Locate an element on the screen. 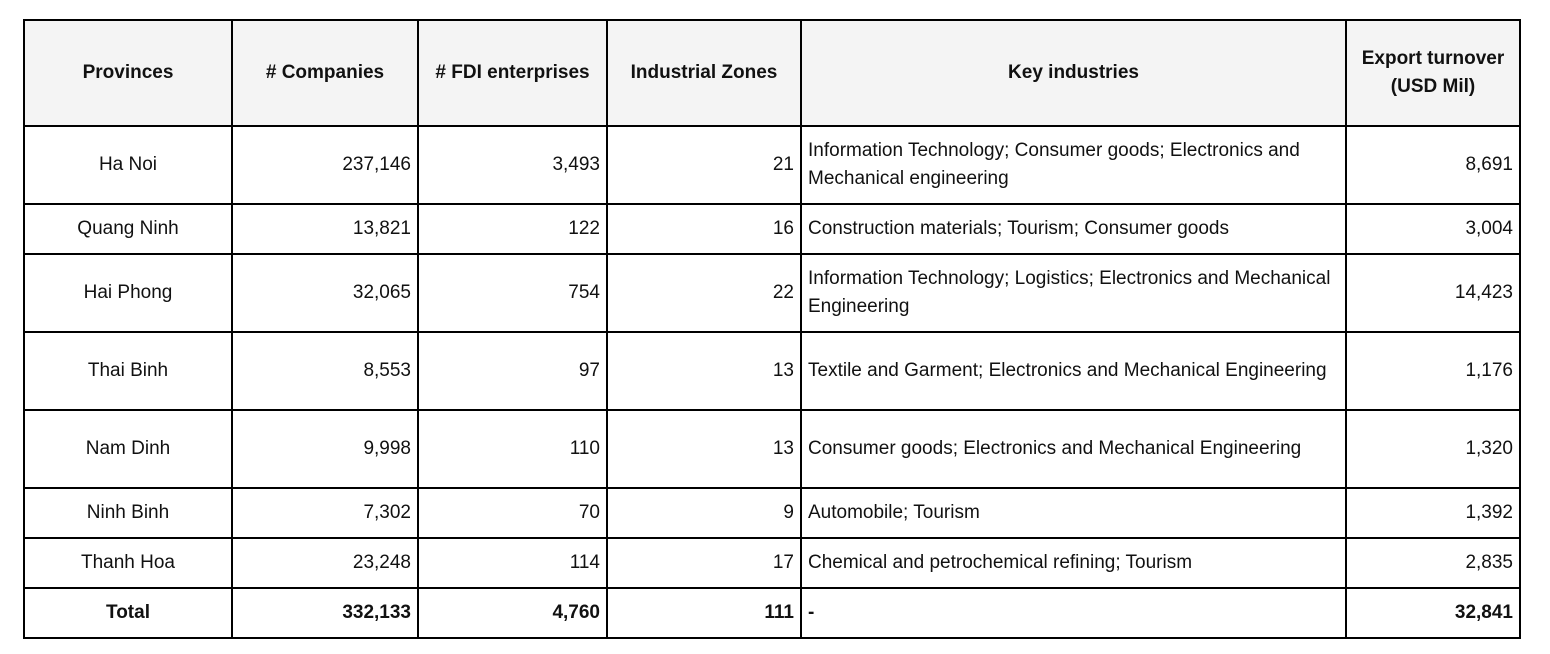  cell-export: 1,176 is located at coordinates (1433, 371).